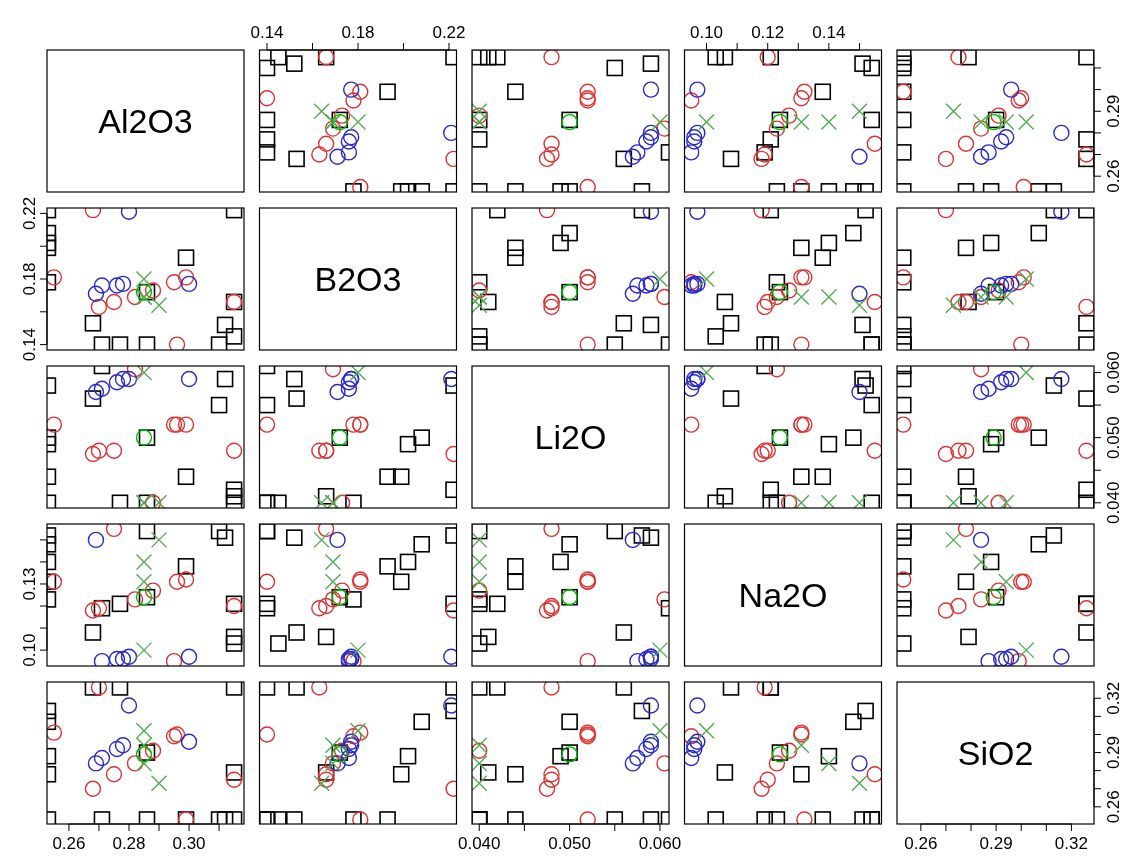  I want to click on y-tick-label: 0.22, so click(29, 213).